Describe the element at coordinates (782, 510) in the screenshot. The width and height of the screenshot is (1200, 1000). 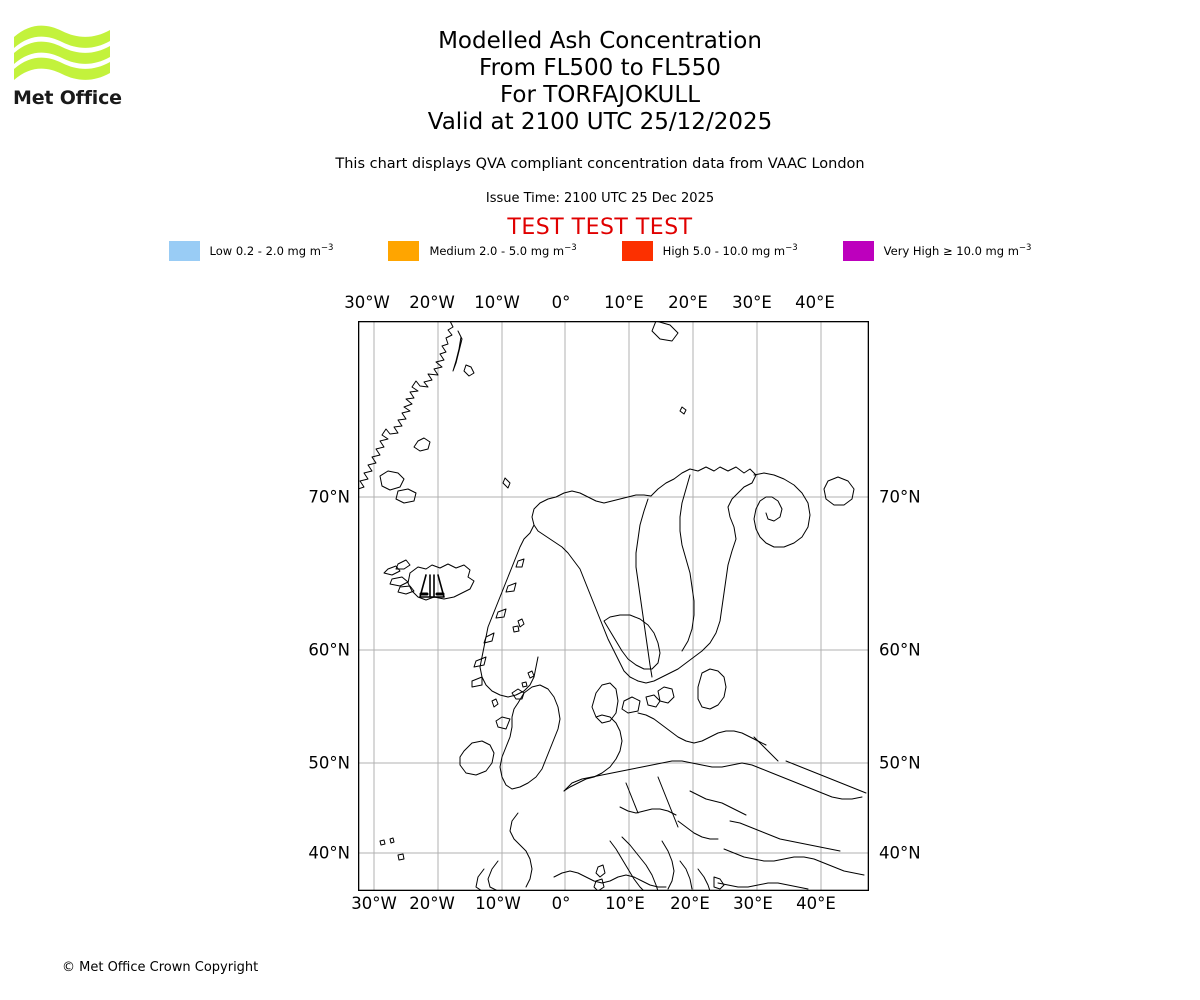
I see `white-sea-kola` at that location.